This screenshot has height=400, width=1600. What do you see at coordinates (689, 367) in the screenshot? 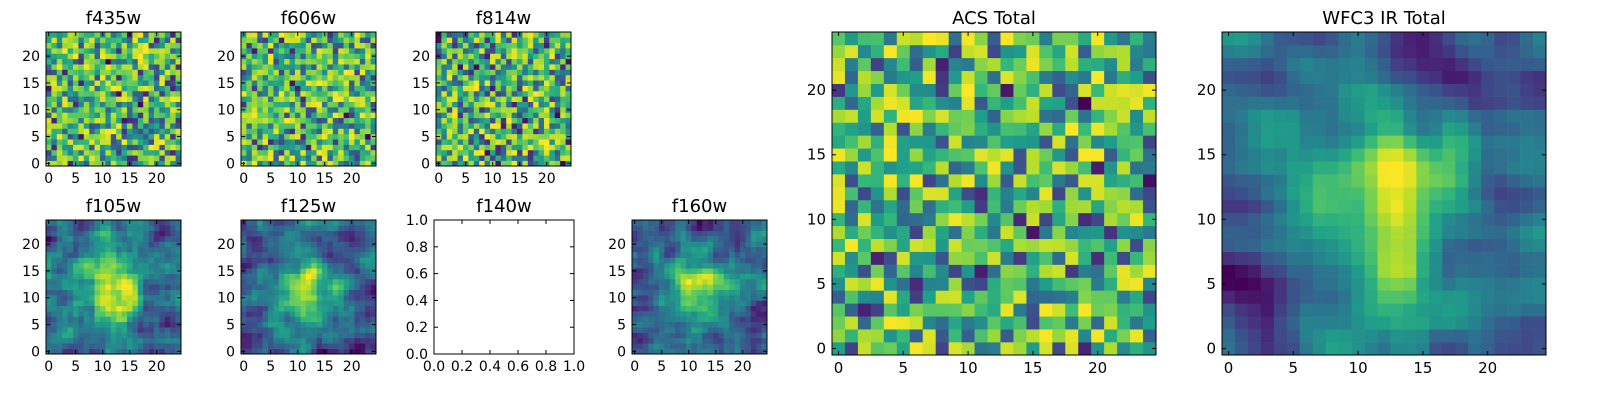
I see `x-tick-label: 10` at bounding box center [689, 367].